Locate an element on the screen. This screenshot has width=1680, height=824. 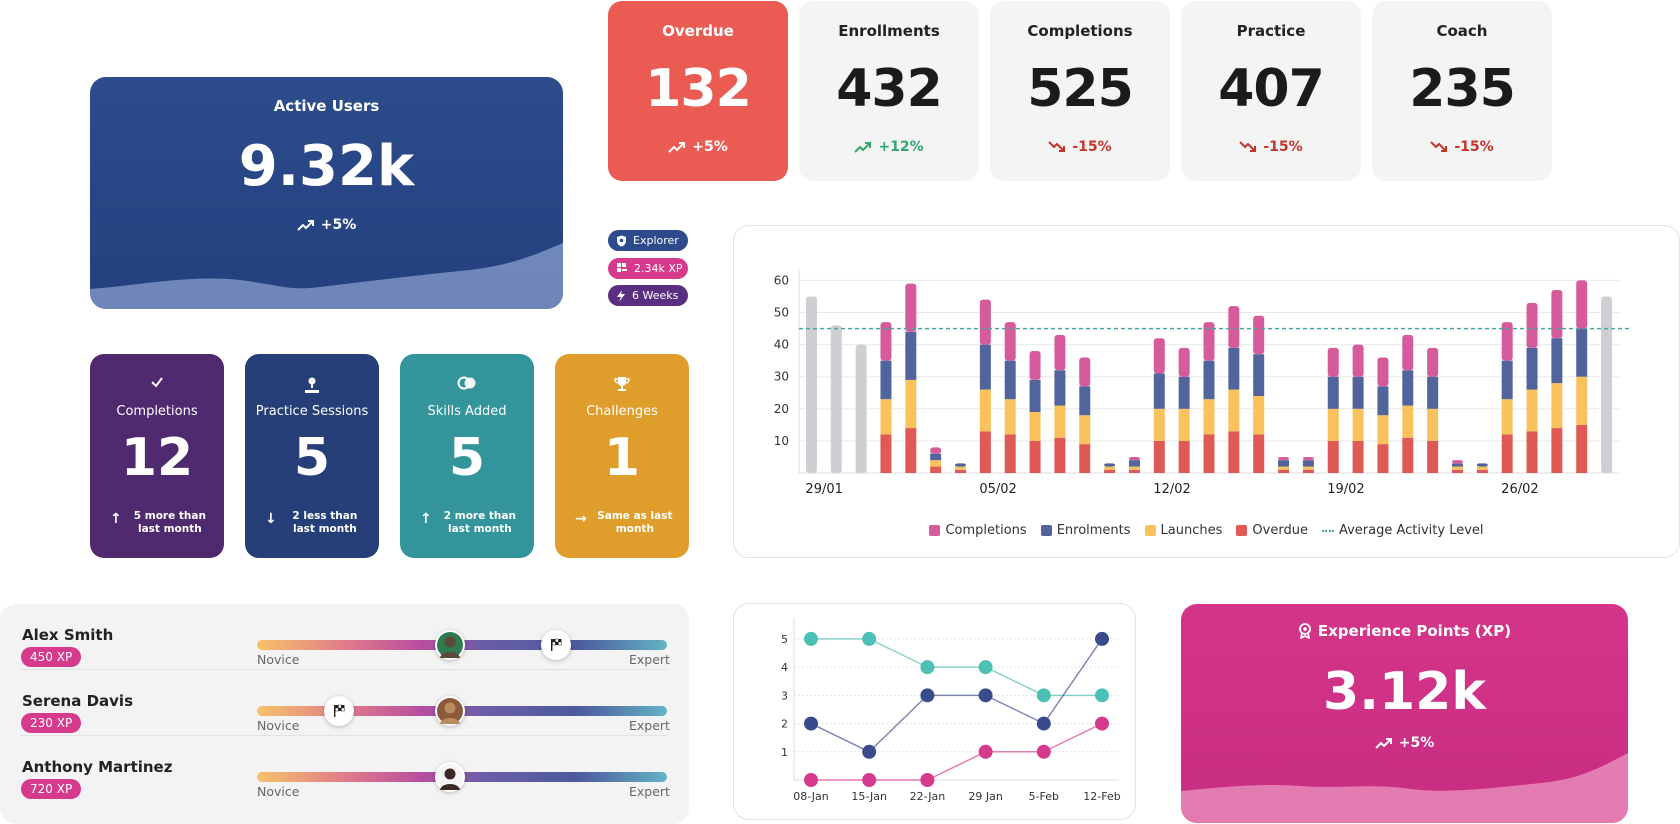
metric-card-skills-added: Skills Added 5 ↑ 2 more than last month is located at coordinates (467, 456).